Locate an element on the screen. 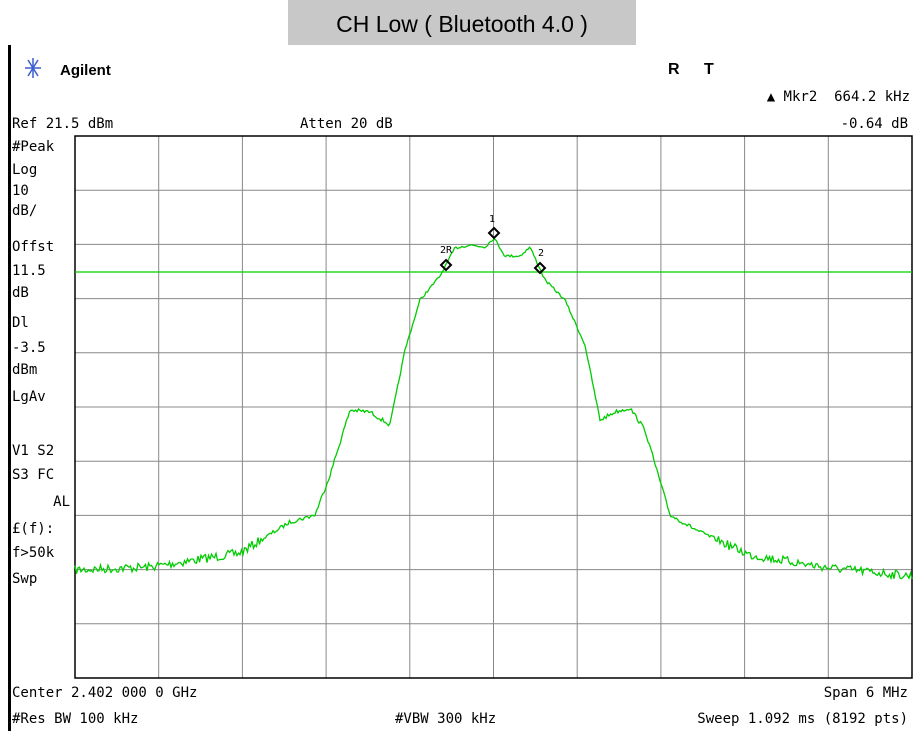 Image resolution: width=913 pixels, height=731 pixels. attenuation: Atten 20 dB is located at coordinates (346, 124).